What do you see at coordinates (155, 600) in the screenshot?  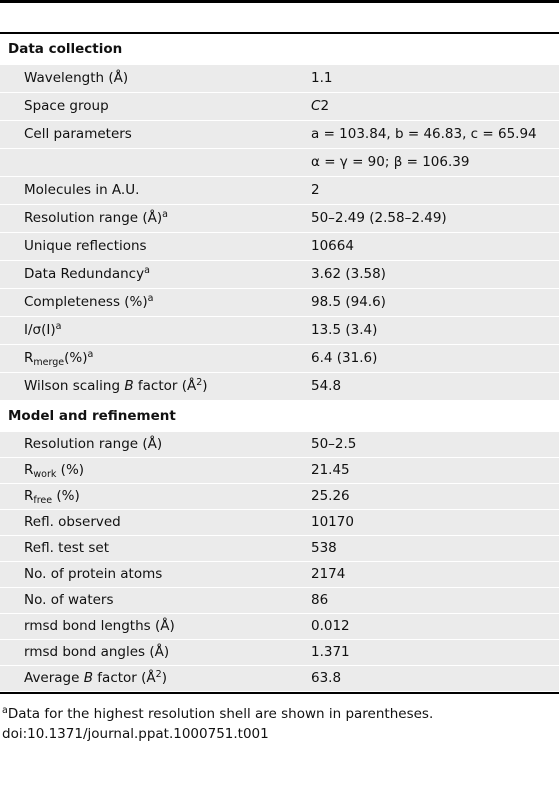 I see `row-label: No. of waters` at bounding box center [155, 600].